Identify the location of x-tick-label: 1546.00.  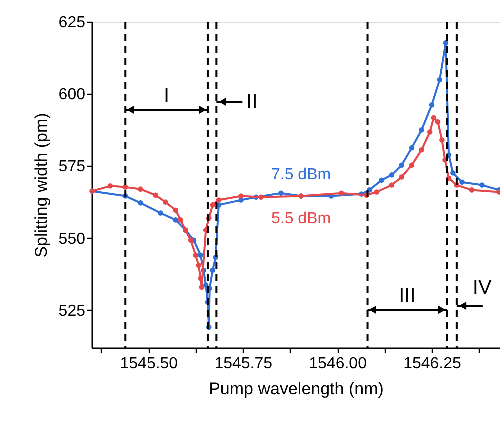
(338, 364).